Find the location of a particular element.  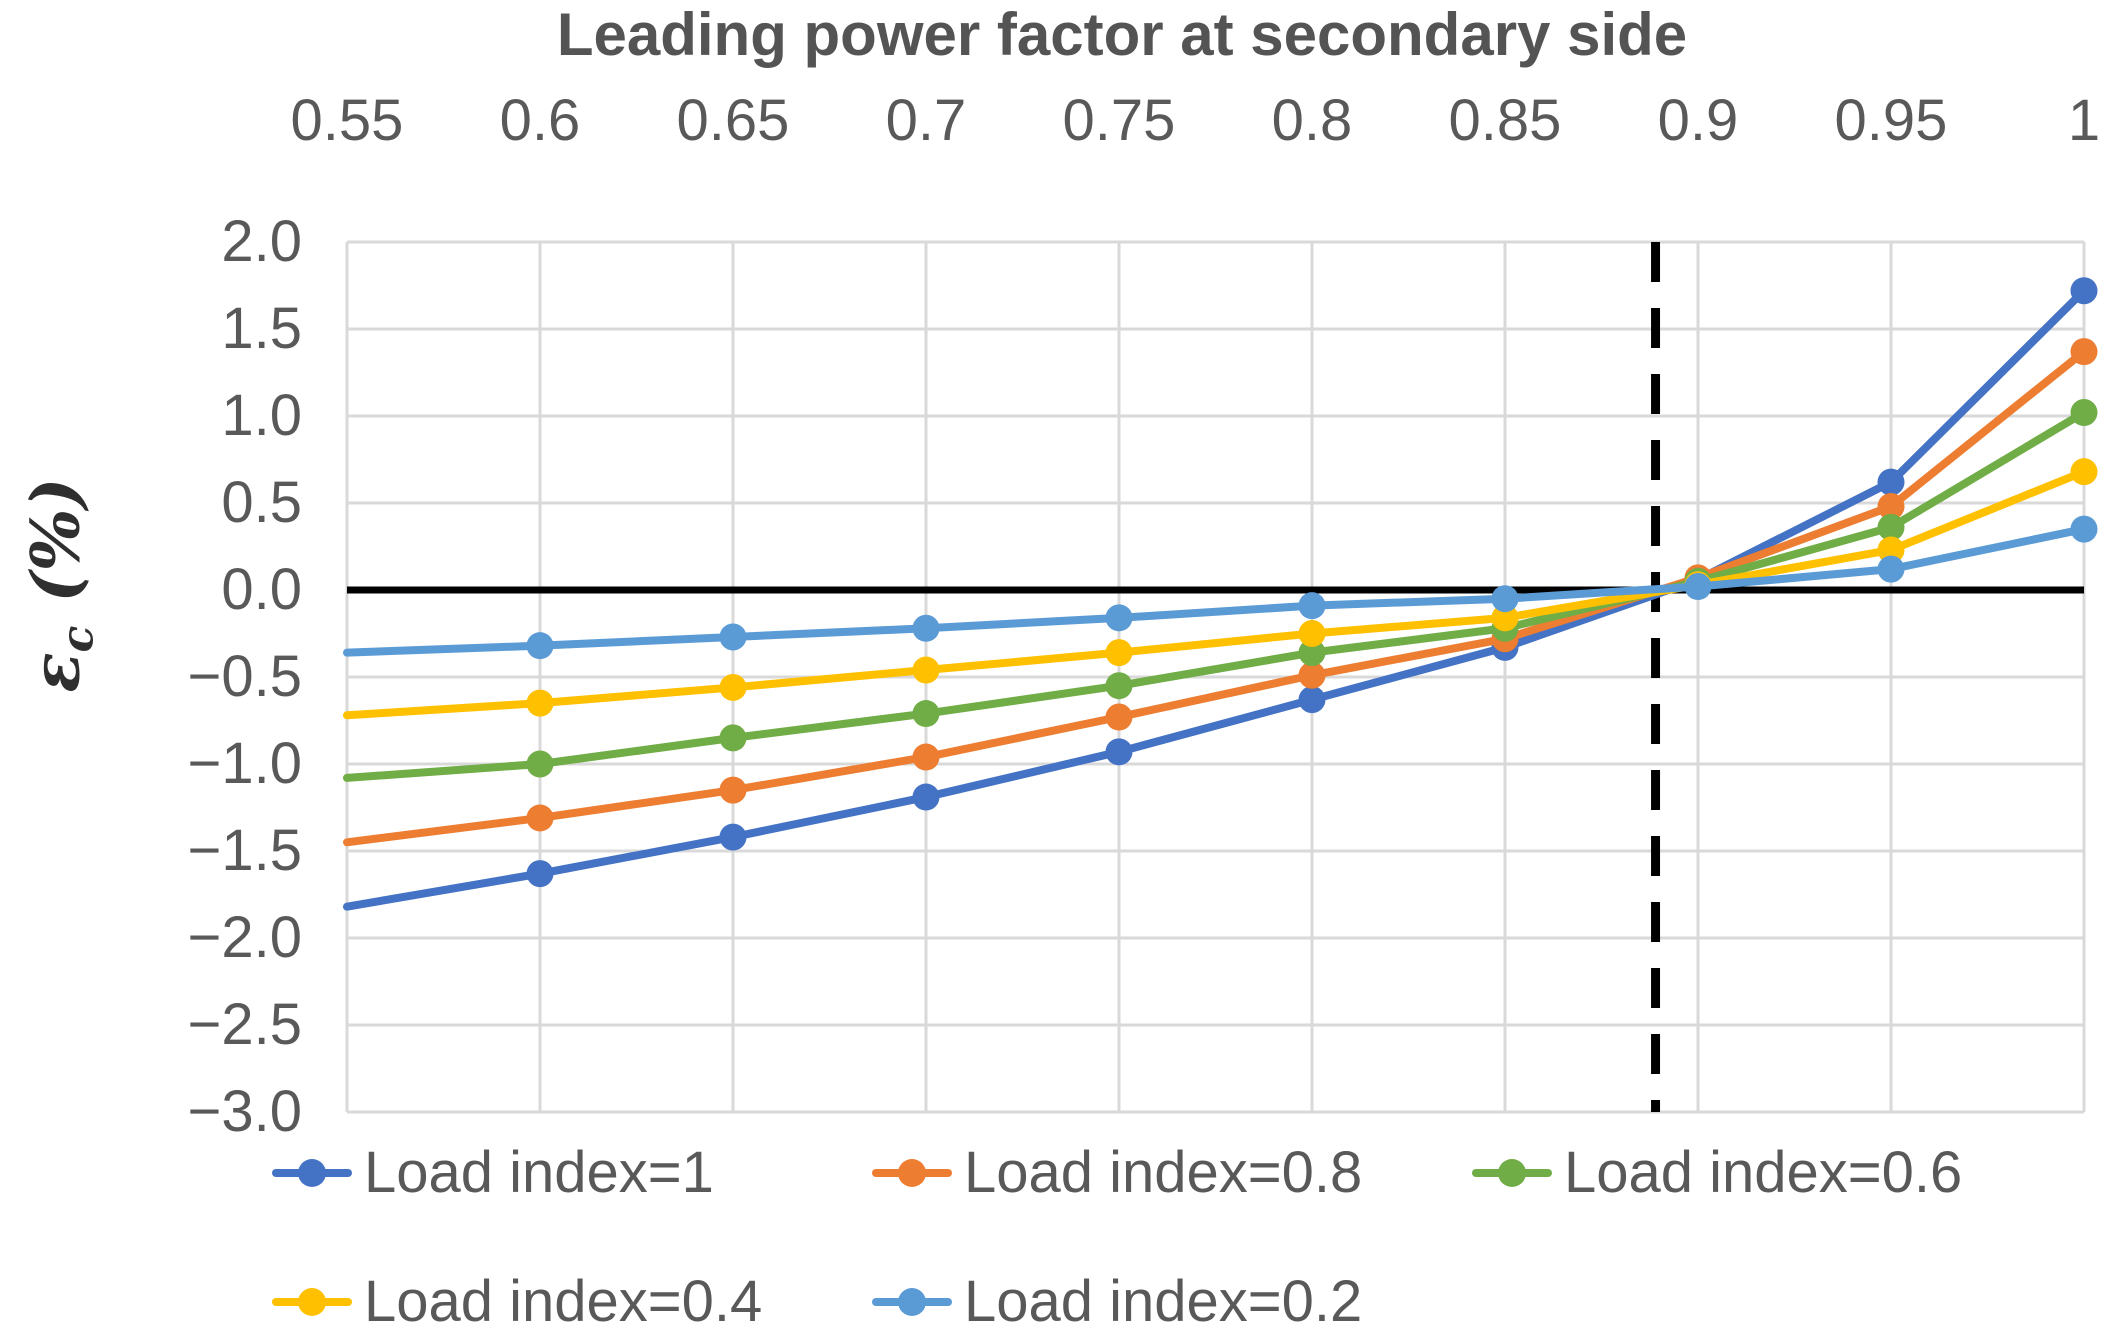

x-tick-label: 0.95 is located at coordinates (1891, 120).